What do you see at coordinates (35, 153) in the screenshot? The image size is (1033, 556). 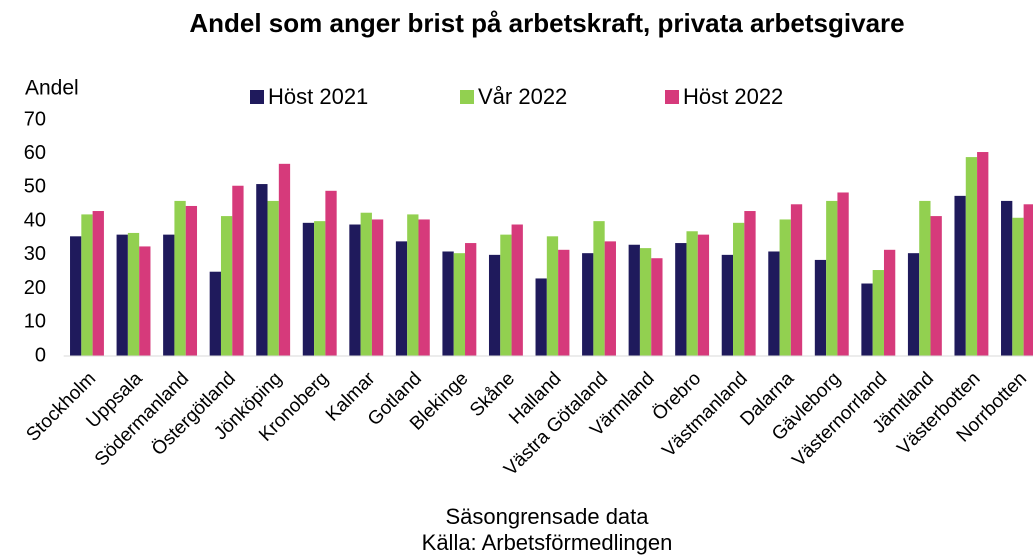 I see `y-tick-label: 60` at bounding box center [35, 153].